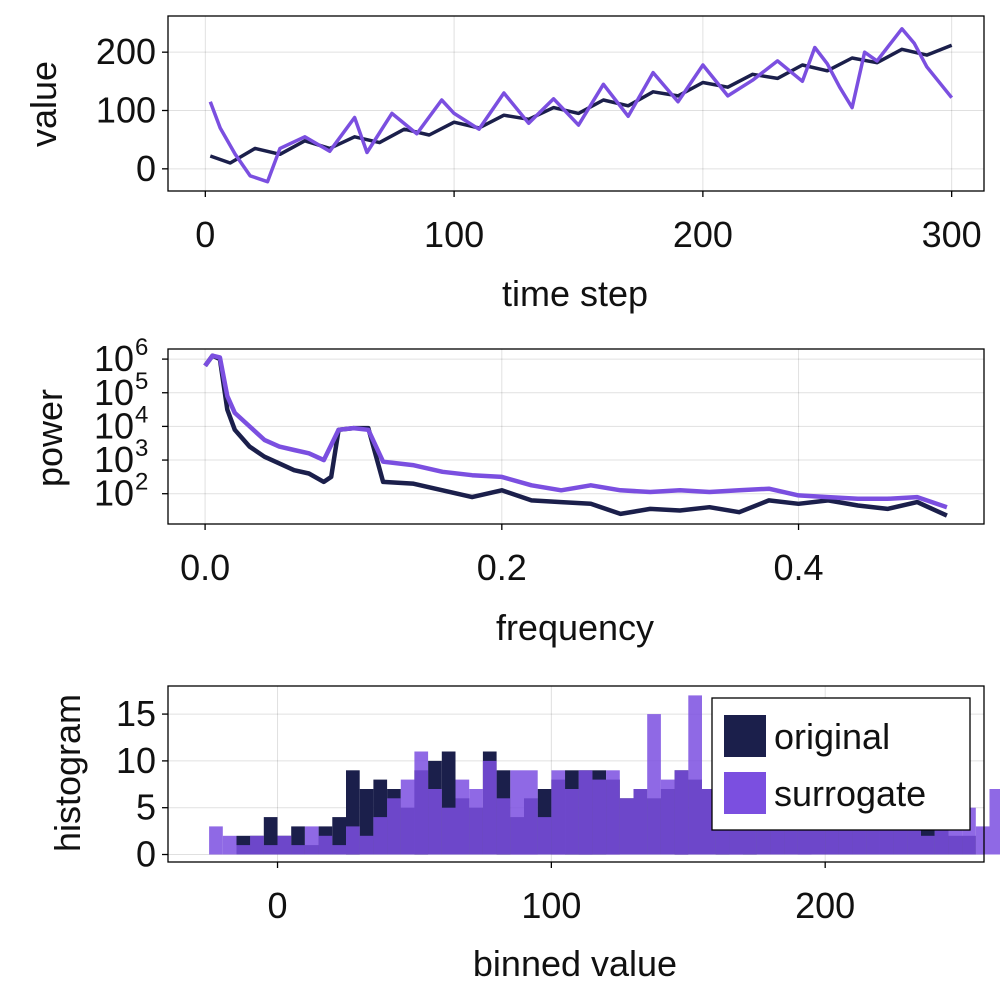  I want to click on time-series-x-tick-label: 300, so click(952, 234).